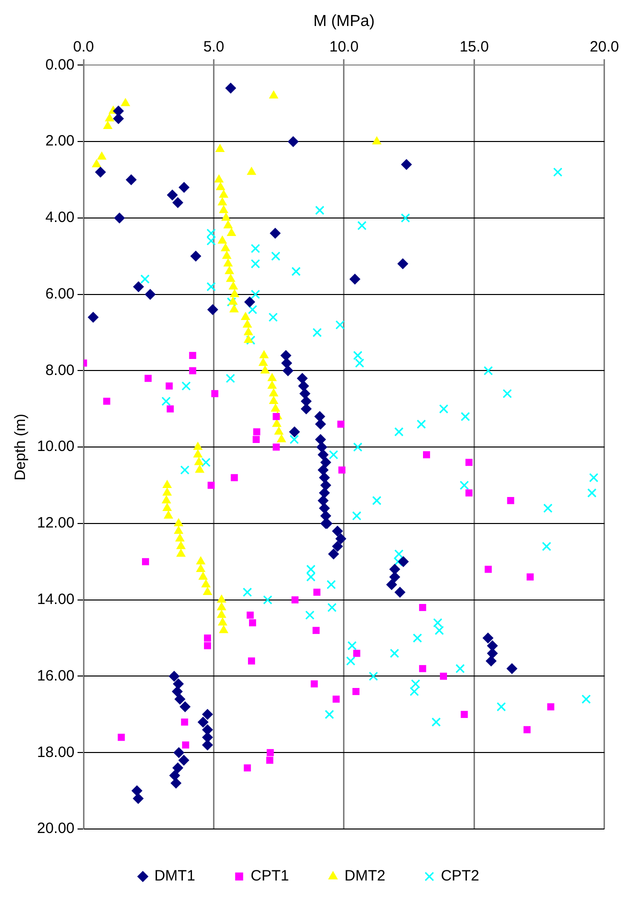 The width and height of the screenshot is (630, 912). Describe the element at coordinates (460, 876) in the screenshot. I see `legend-label: CPT2` at that location.